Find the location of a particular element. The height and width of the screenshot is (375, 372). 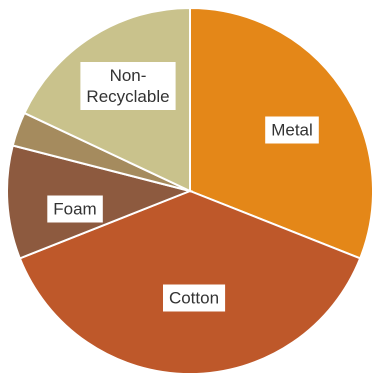

pie-label-text: Cotton is located at coordinates (194, 297).